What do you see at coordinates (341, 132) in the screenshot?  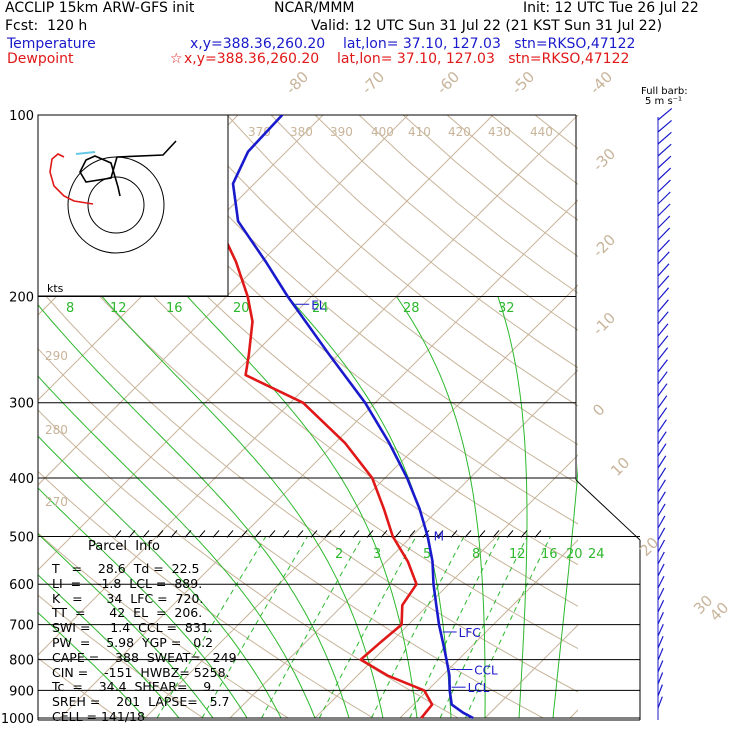 I see `theta-label: 390` at bounding box center [341, 132].